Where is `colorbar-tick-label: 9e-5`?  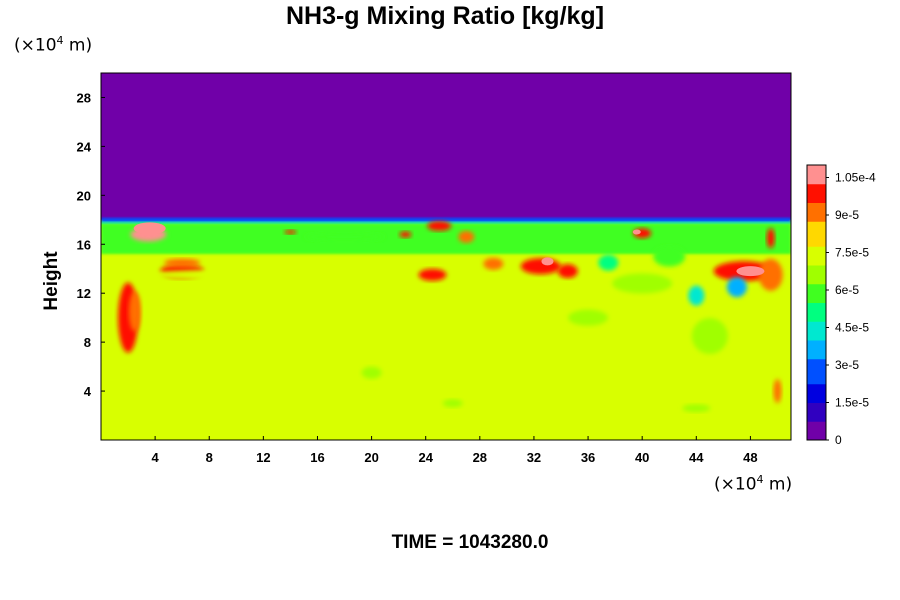 colorbar-tick-label: 9e-5 is located at coordinates (847, 215).